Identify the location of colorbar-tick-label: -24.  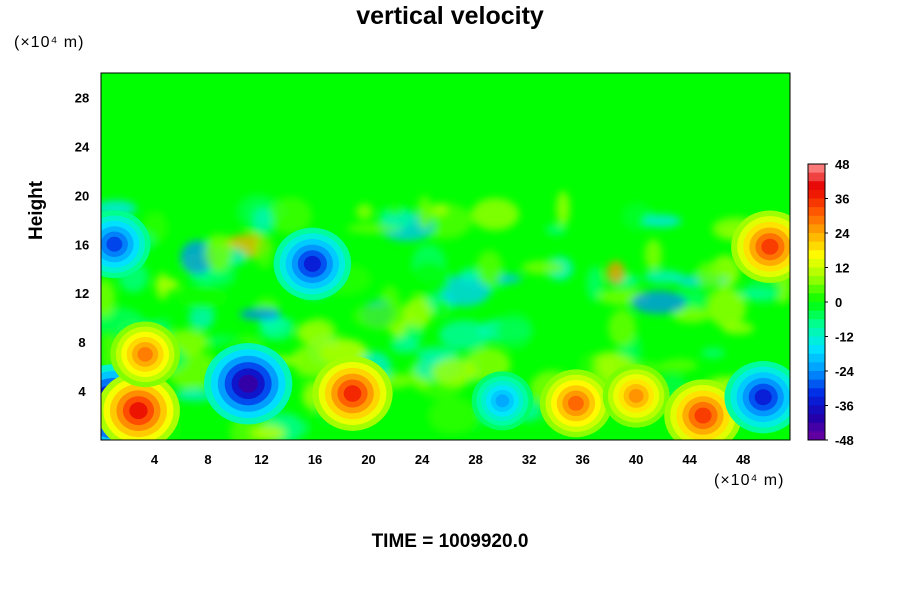
(845, 371).